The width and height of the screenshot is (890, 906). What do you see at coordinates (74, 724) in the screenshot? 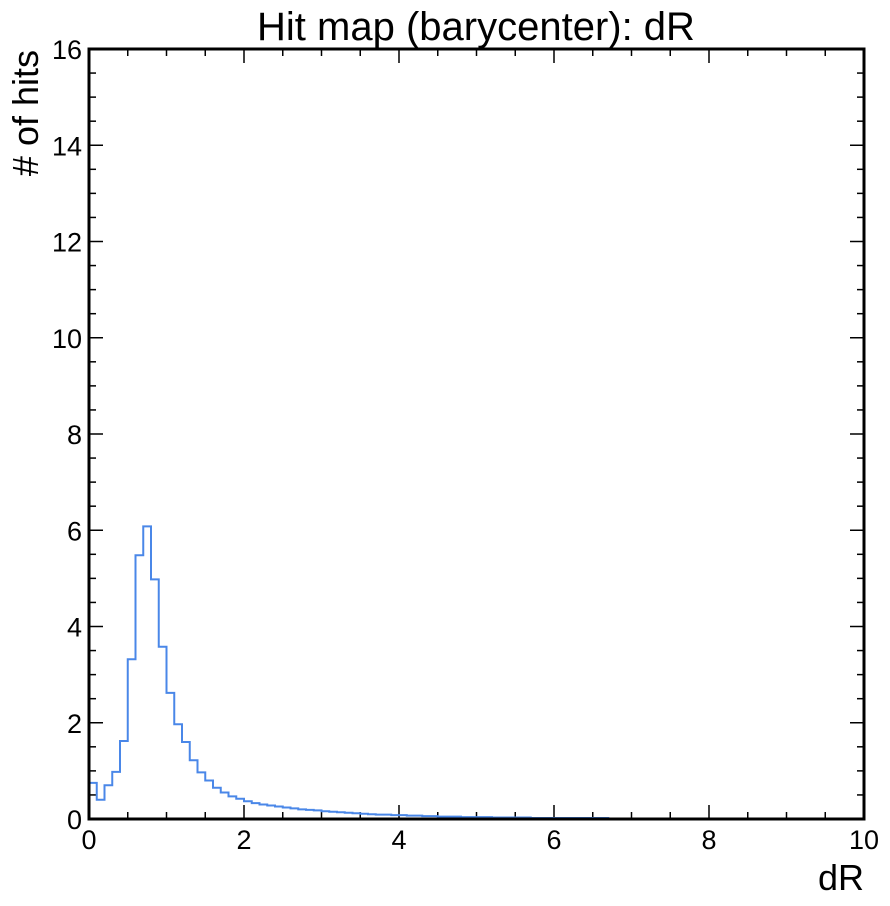
I see `y-tick-label: 2` at bounding box center [74, 724].